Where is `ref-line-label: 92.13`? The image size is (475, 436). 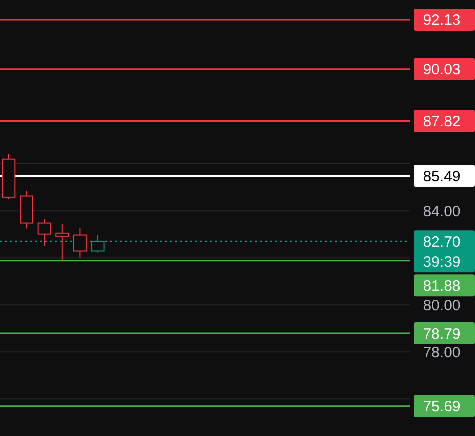 ref-line-label: 92.13 is located at coordinates (442, 21).